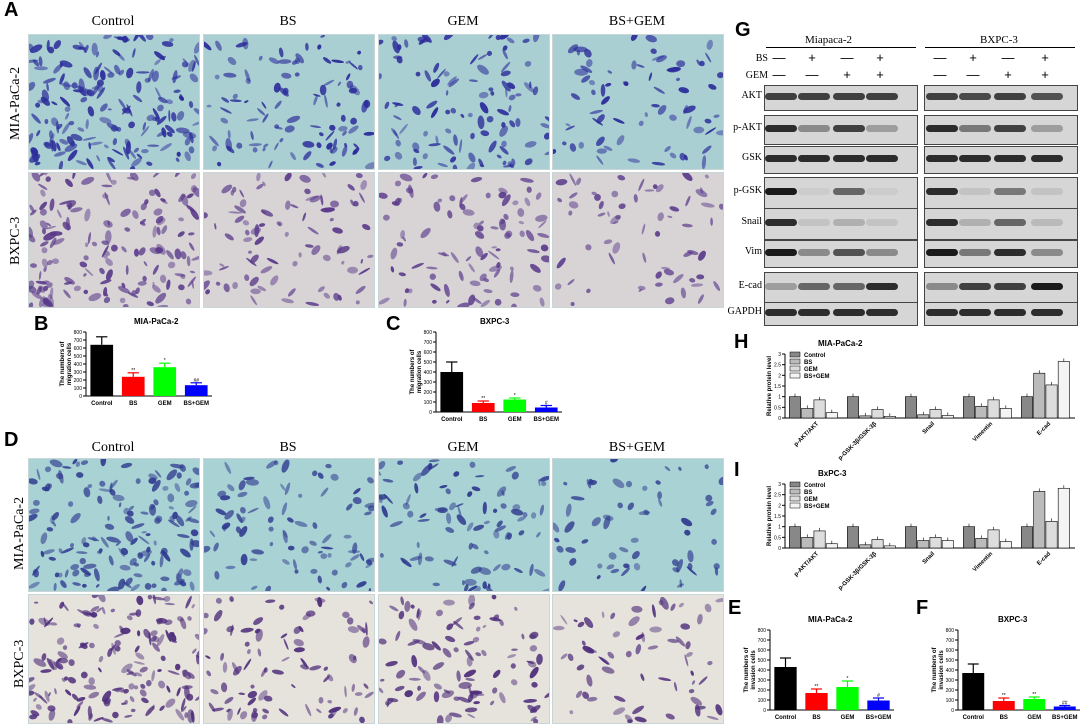 This screenshot has width=1086, height=725. I want to click on col-header-gem-d: GEM, so click(463, 447).